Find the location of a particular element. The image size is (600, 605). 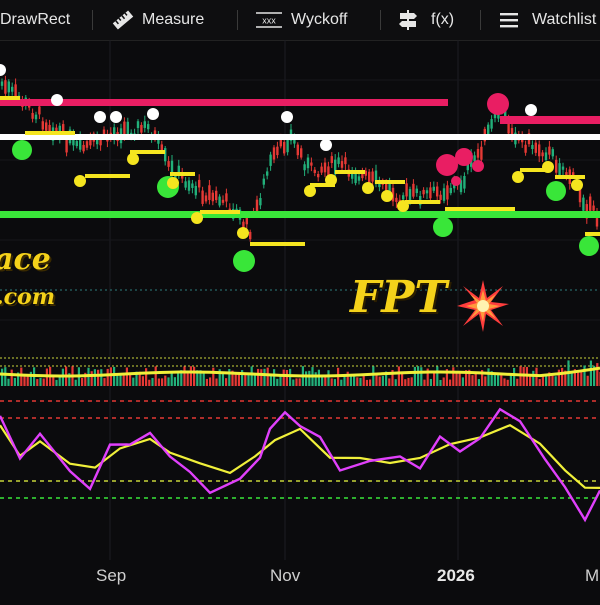

wyckoff-tool: xxx Wyckoff is located at coordinates (301, 20).